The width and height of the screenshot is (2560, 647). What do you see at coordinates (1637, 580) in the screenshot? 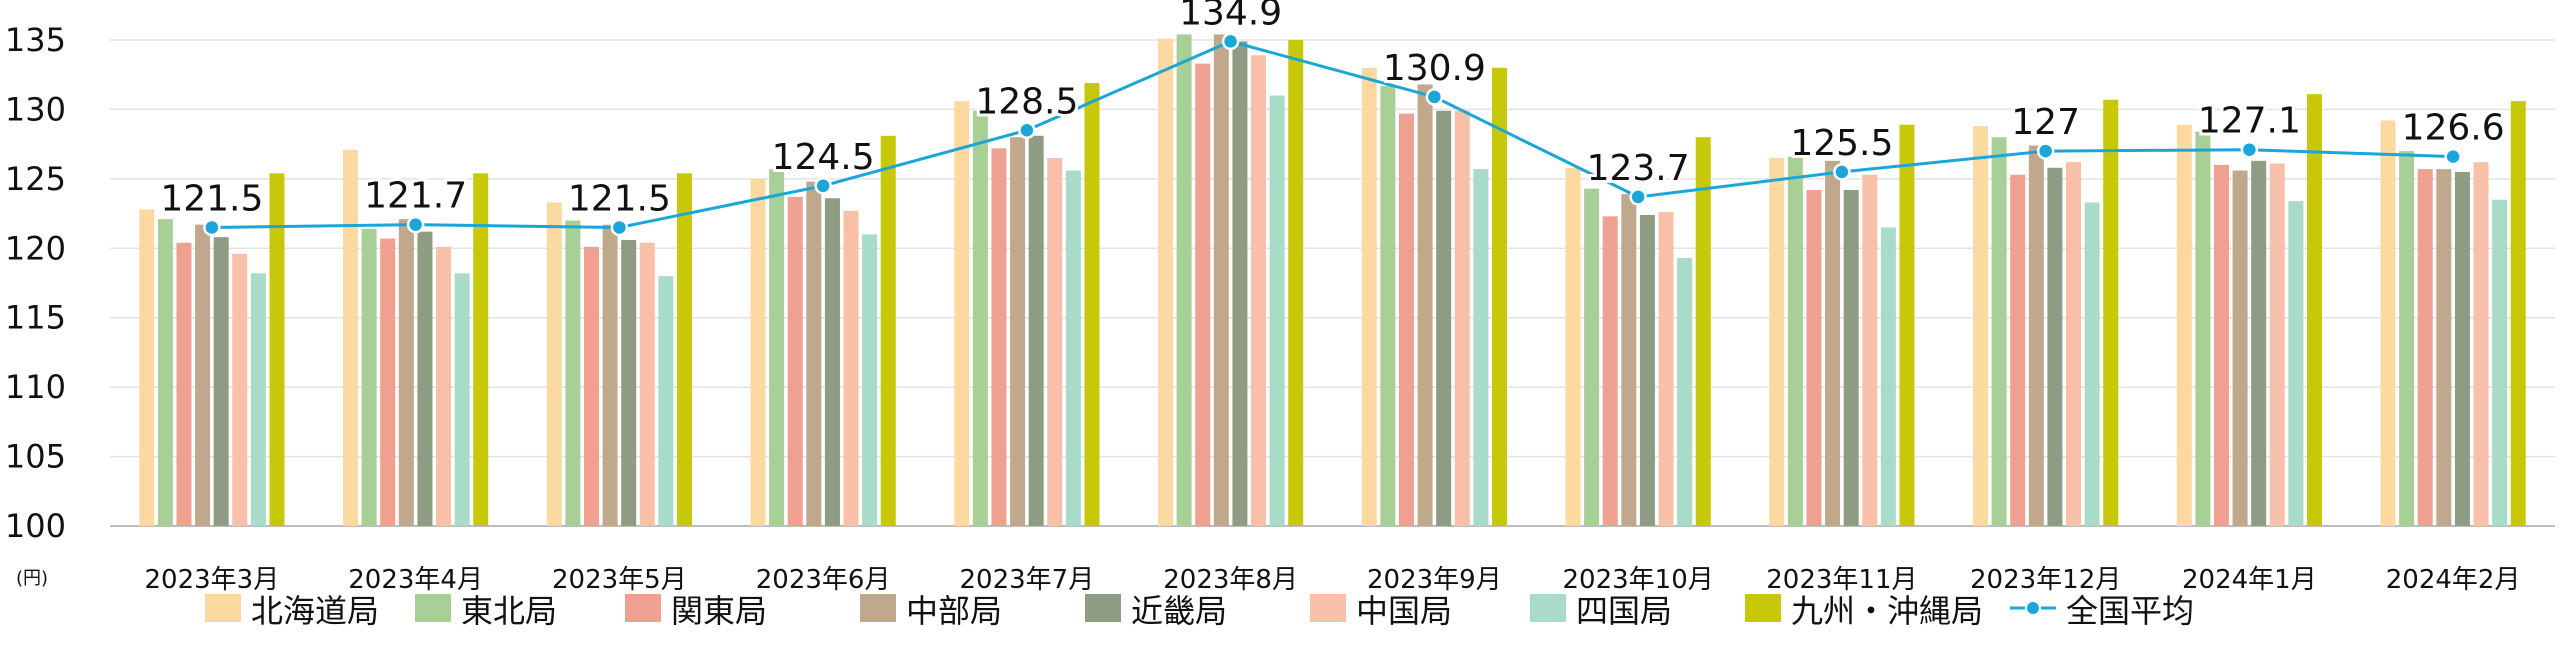
I see `x-tick-label: 2023年10月` at bounding box center [1637, 580].